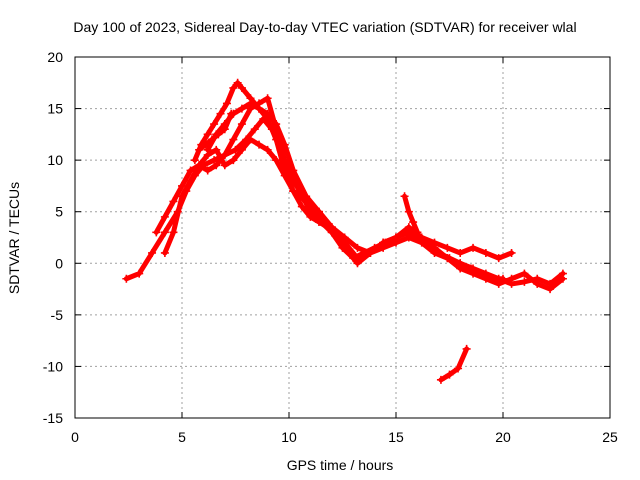  What do you see at coordinates (289, 437) in the screenshot?
I see `x-tick-label: 10` at bounding box center [289, 437].